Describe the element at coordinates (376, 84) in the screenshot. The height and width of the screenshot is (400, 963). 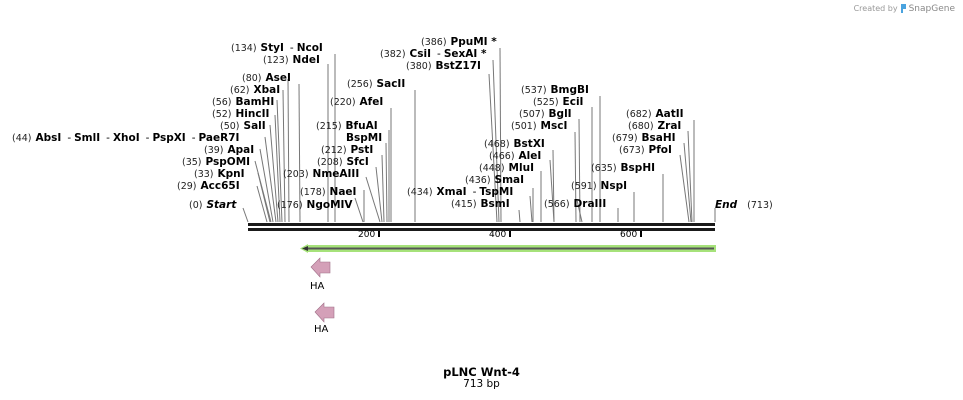
I see `site-label-sacii: (256) SacII` at that location.